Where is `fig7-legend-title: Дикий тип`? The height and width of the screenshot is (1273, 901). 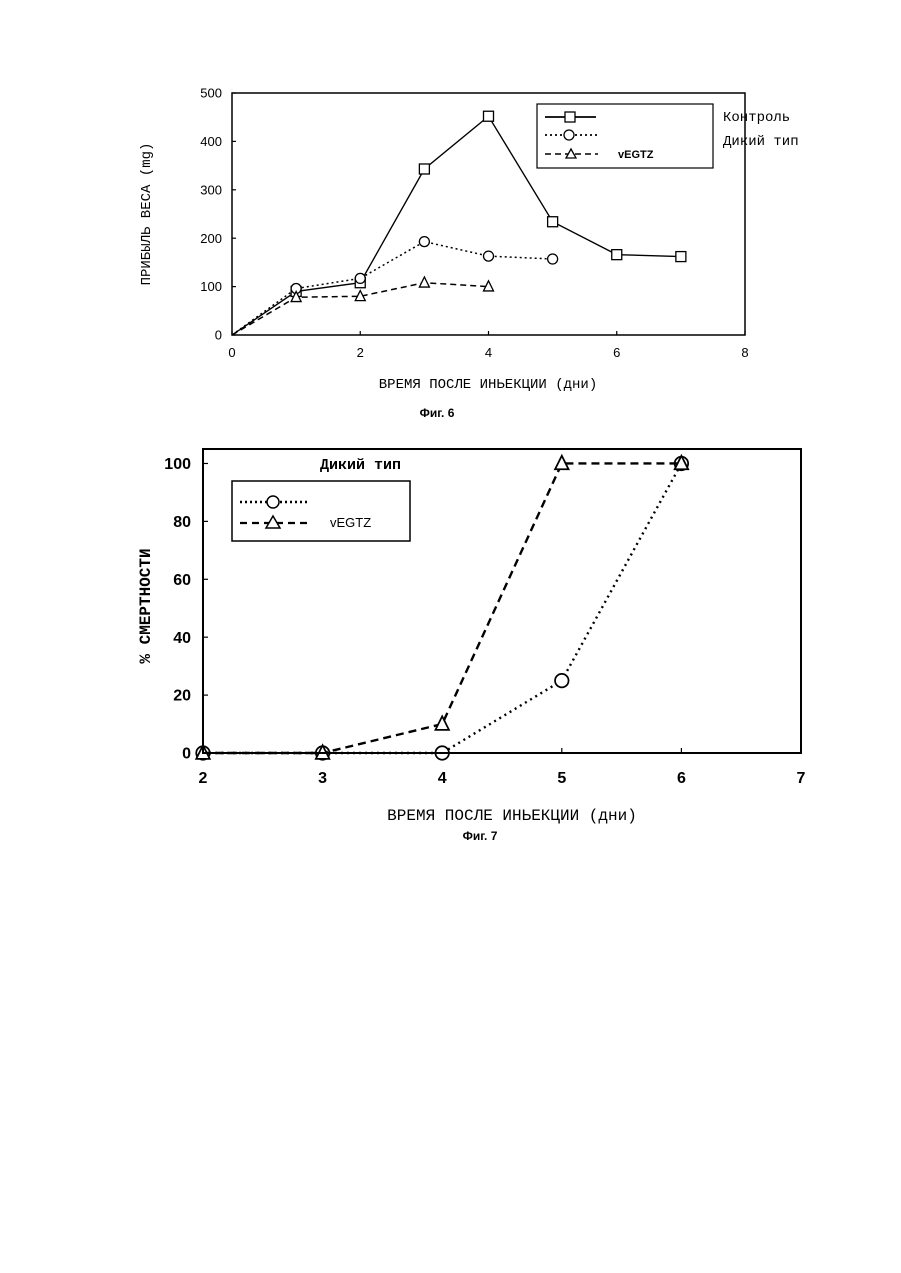 fig7-legend-title: Дикий тип is located at coordinates (360, 465).